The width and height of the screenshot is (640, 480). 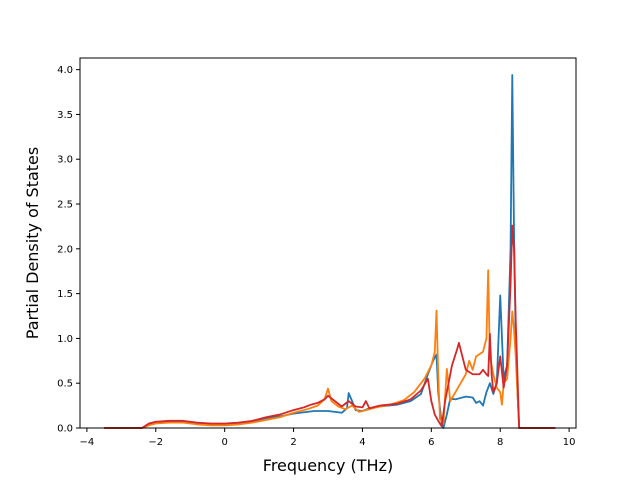 What do you see at coordinates (155, 442) in the screenshot?
I see `x-tick-label: −2` at bounding box center [155, 442].